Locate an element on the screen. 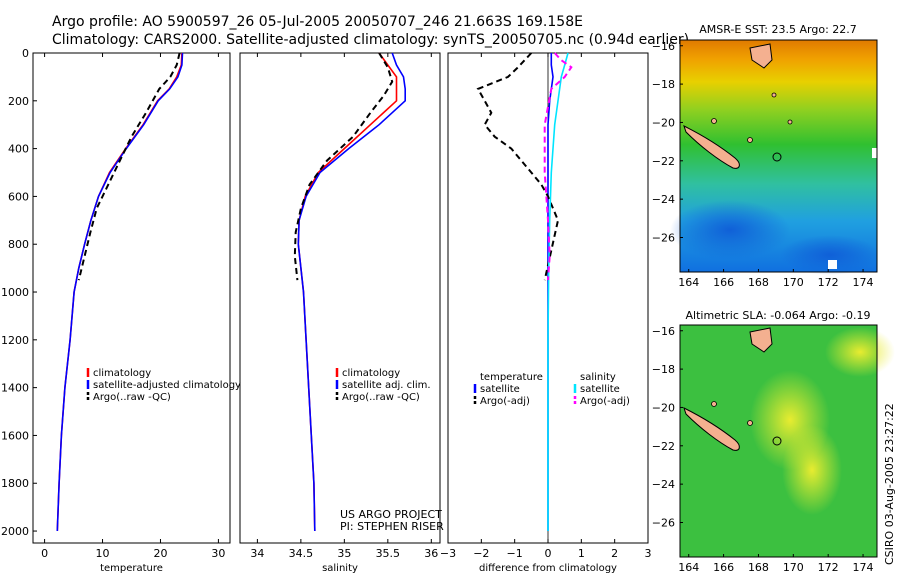  x-tick-label: 20 is located at coordinates (160, 553).